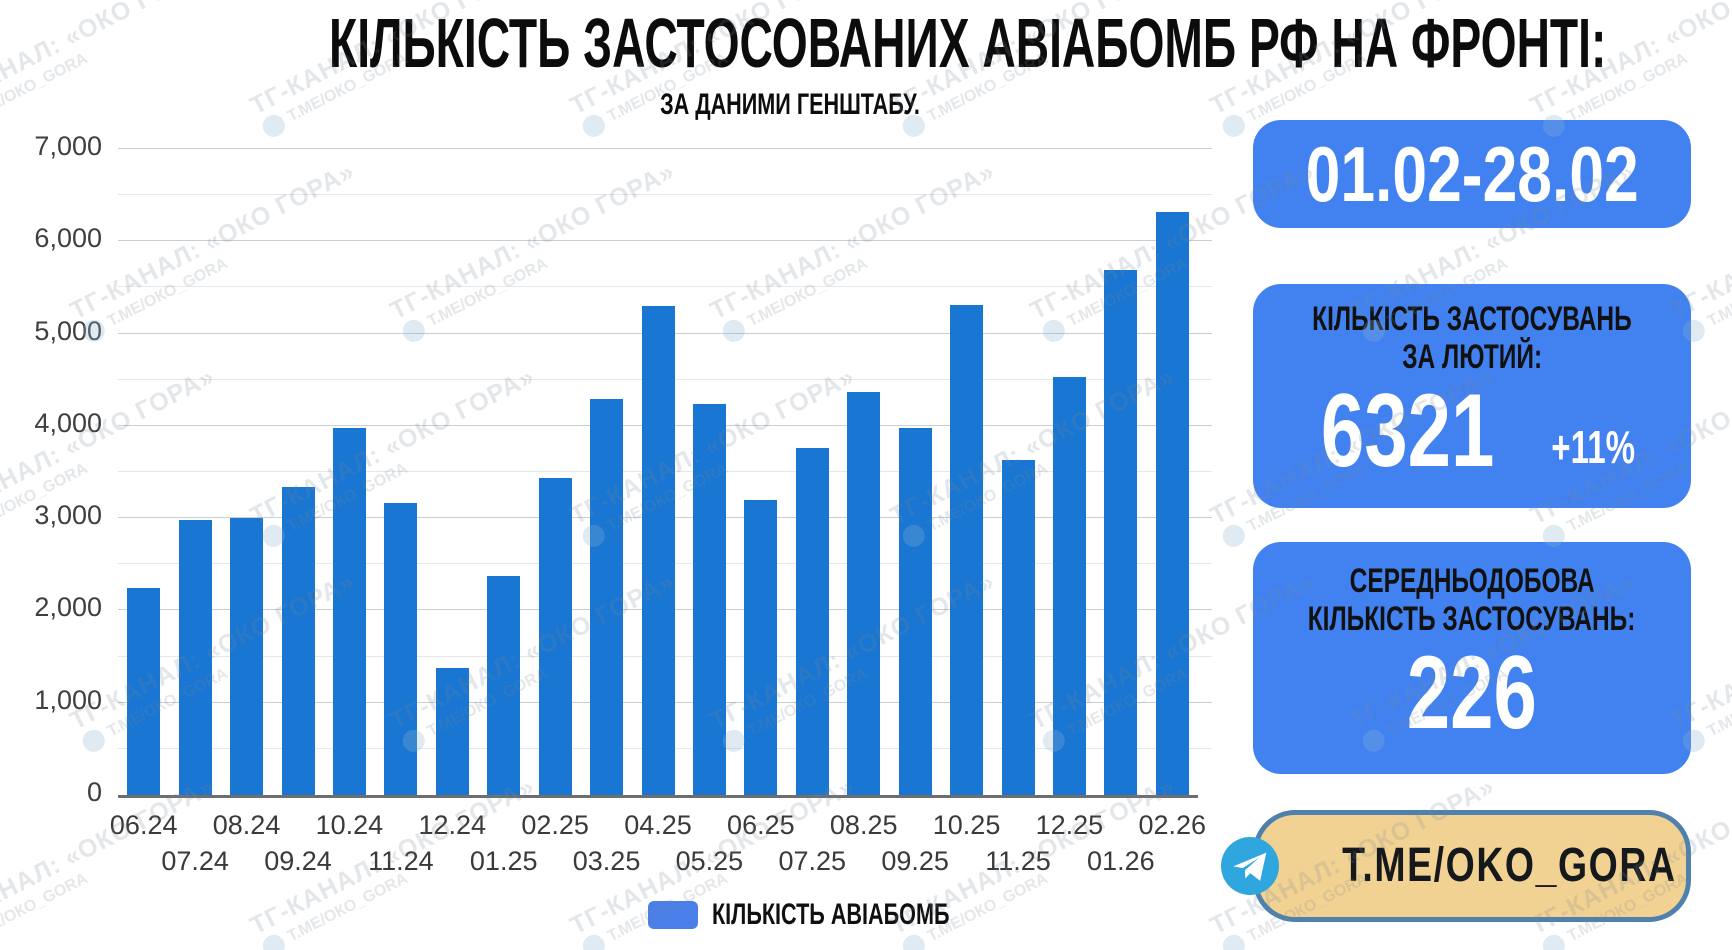 This screenshot has height=950, width=1732. What do you see at coordinates (401, 861) in the screenshot?
I see `x-tick-label-11.24: 11.24` at bounding box center [401, 861].